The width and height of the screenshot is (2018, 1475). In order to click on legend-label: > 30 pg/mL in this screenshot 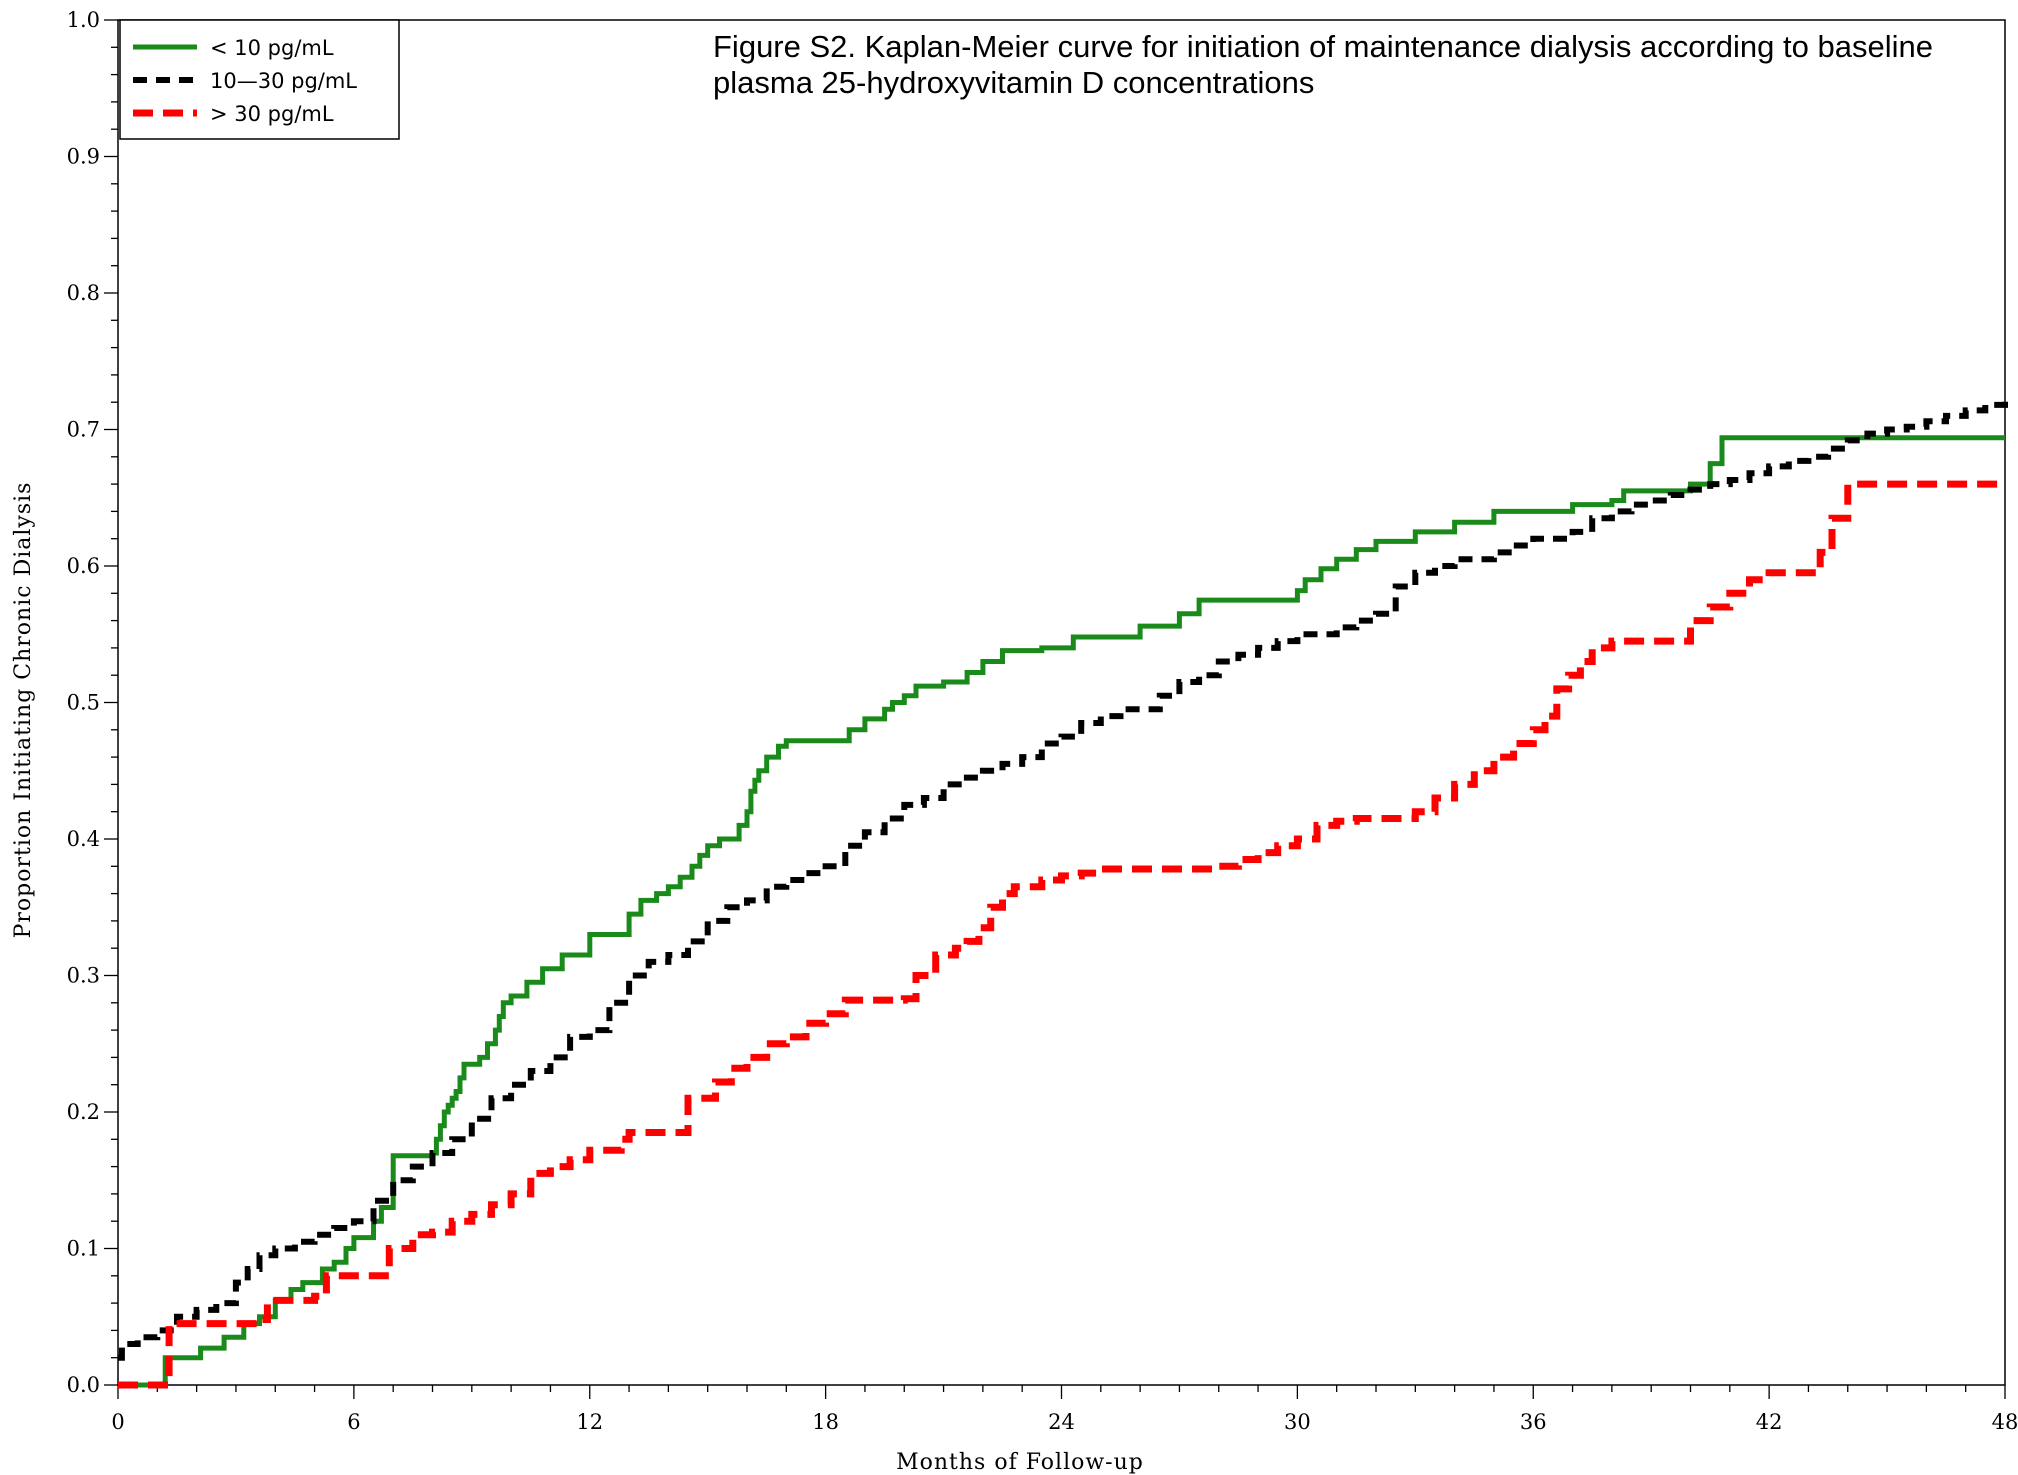, I will do `click(272, 114)`.